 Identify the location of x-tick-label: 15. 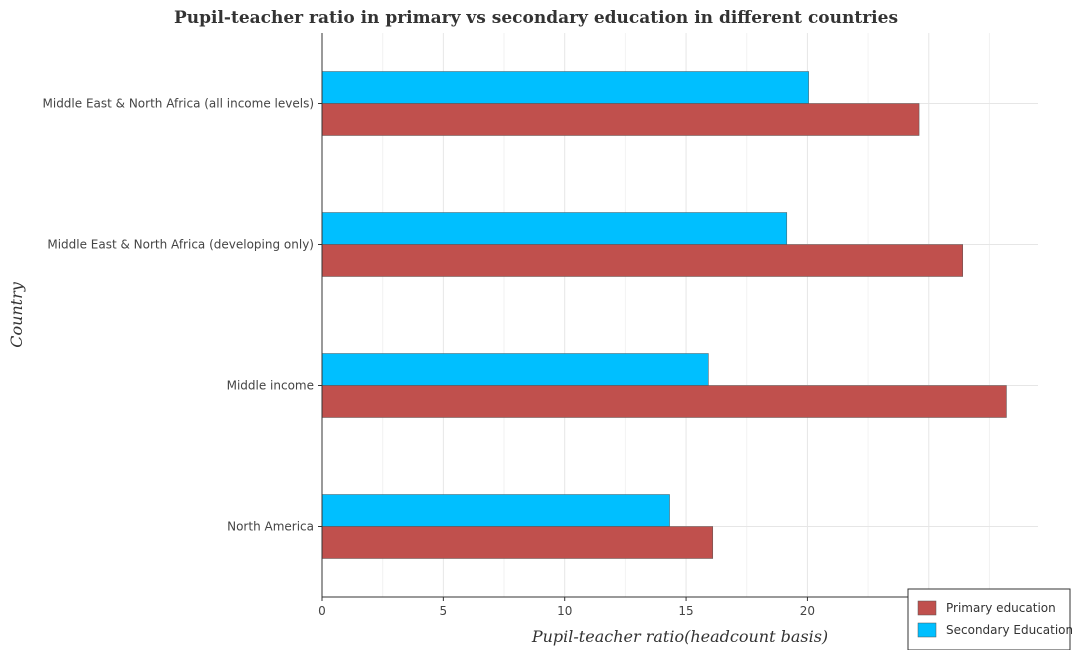
(685, 611).